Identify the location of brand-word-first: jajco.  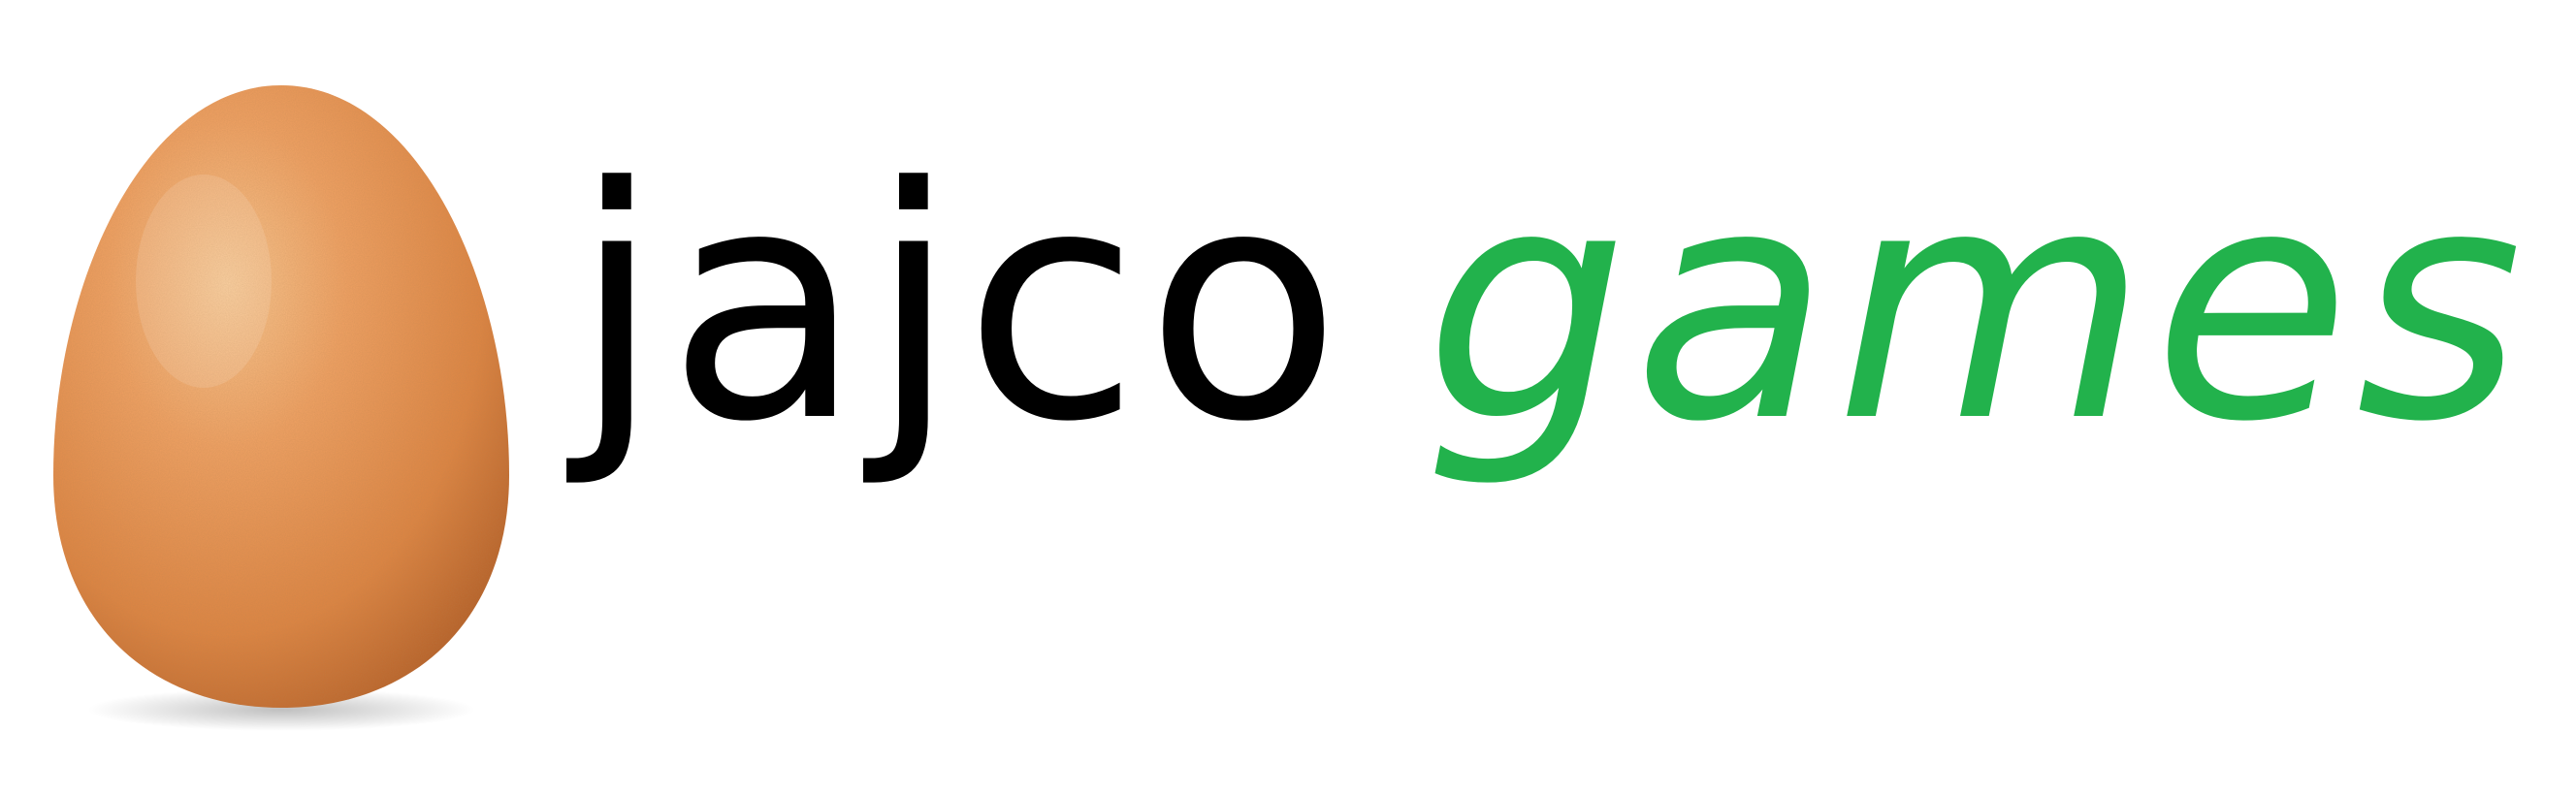
(959, 305).